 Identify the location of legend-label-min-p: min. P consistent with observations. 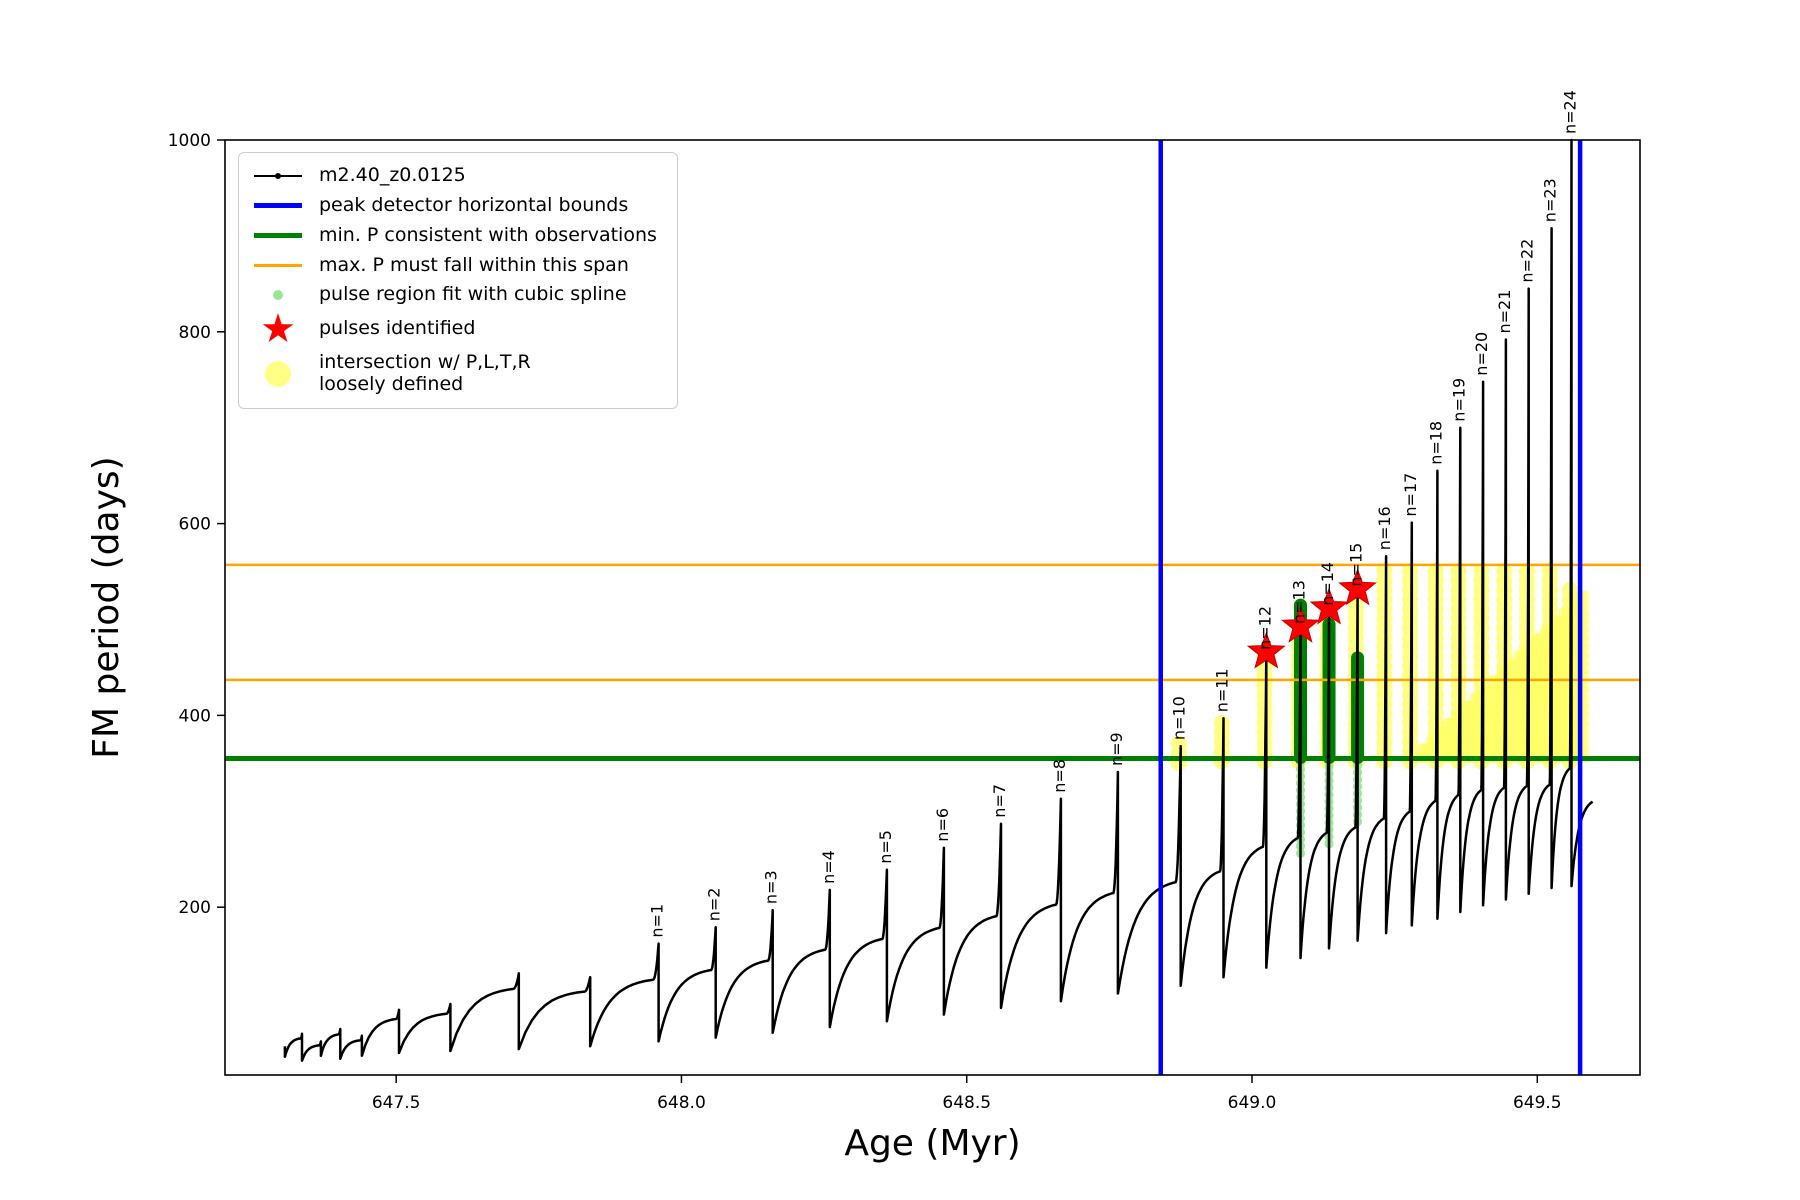
(488, 234).